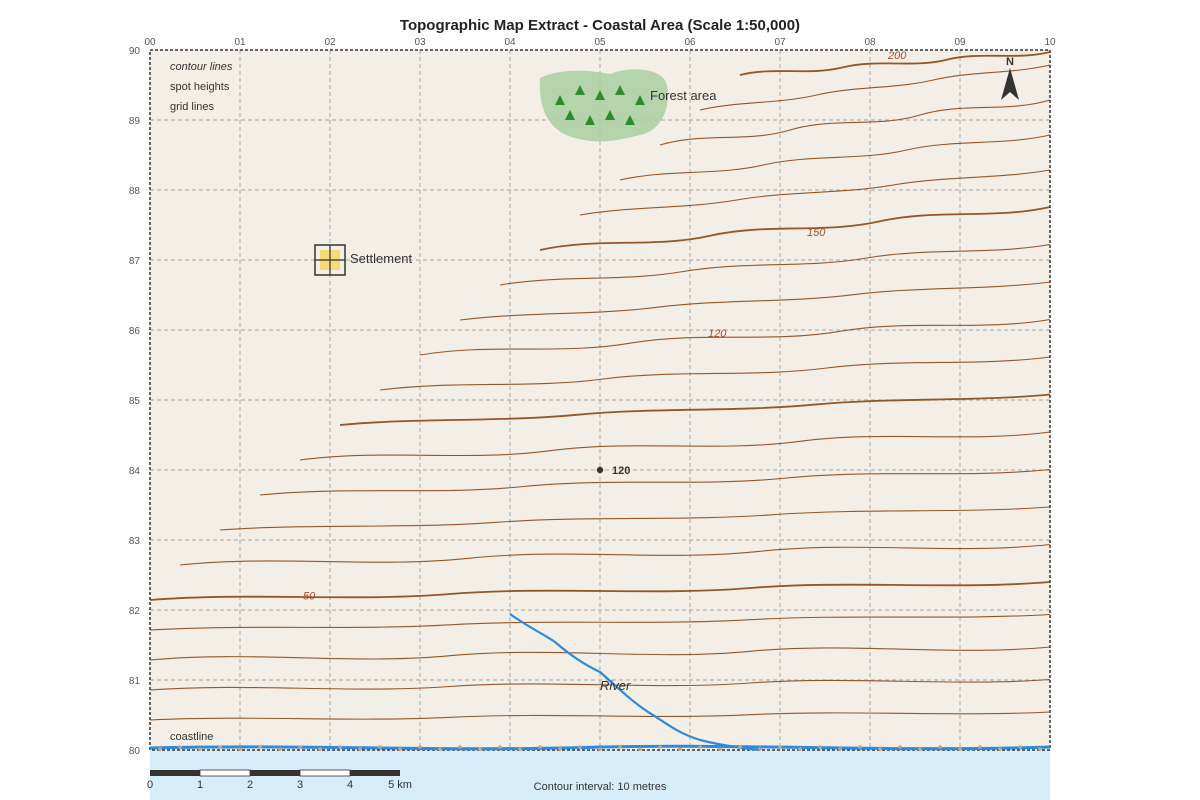 Image resolution: width=1200 pixels, height=800 pixels. Describe the element at coordinates (897, 56) in the screenshot. I see `contour-label-200: 200` at that location.